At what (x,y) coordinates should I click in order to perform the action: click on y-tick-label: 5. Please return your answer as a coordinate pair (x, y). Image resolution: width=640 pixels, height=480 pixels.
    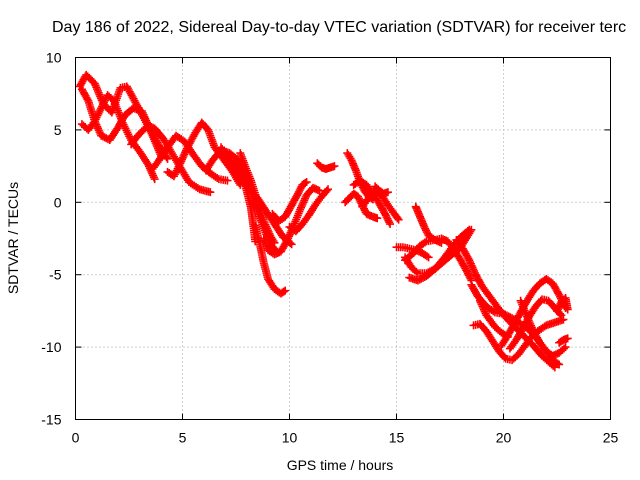
    Looking at the image, I should click on (58, 130).